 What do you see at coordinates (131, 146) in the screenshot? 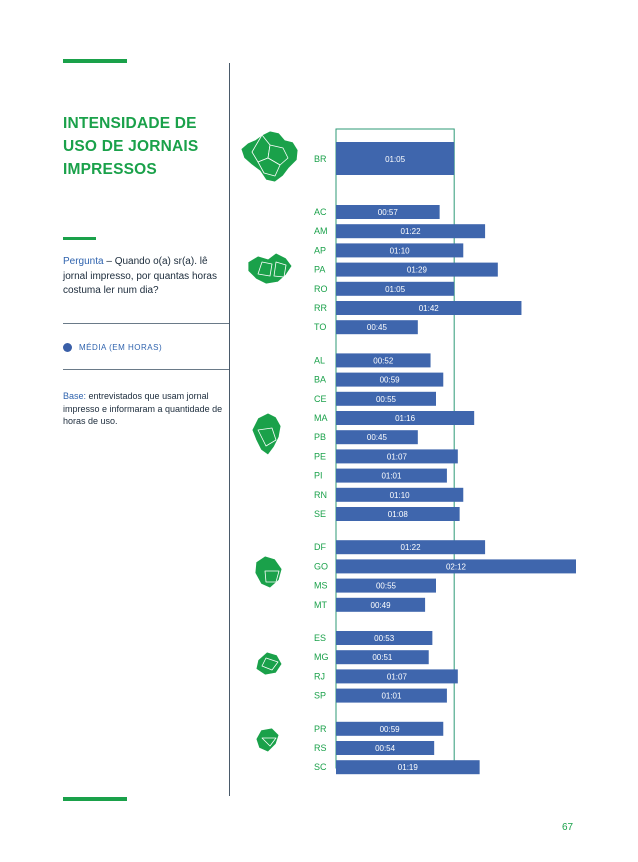
I see `page-title: INTENSIDADE DE USO DE JORNAIS IMPRESSOS` at bounding box center [131, 146].